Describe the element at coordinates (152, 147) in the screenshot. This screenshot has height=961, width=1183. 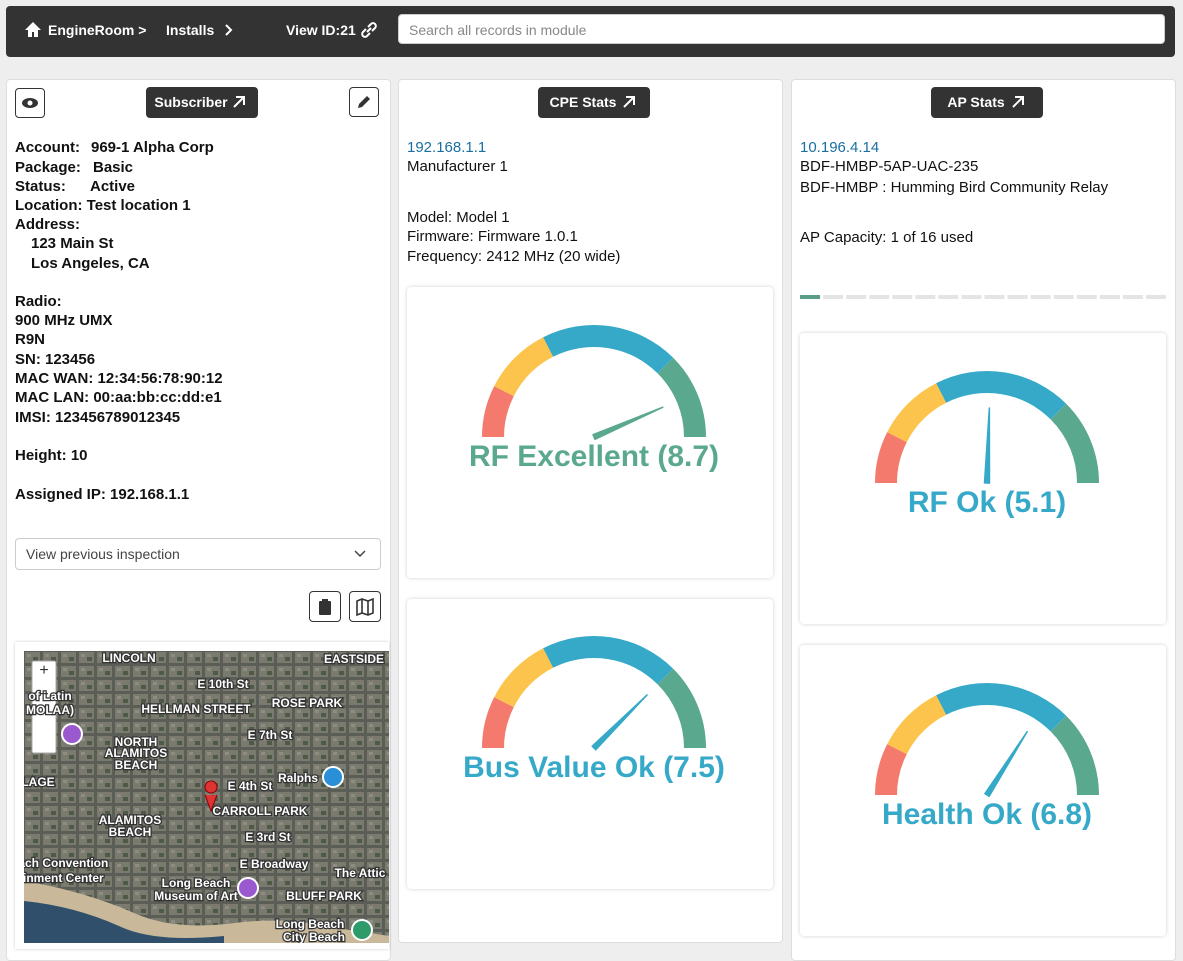
I see `field-value: 969-1 Alpha Corp` at that location.